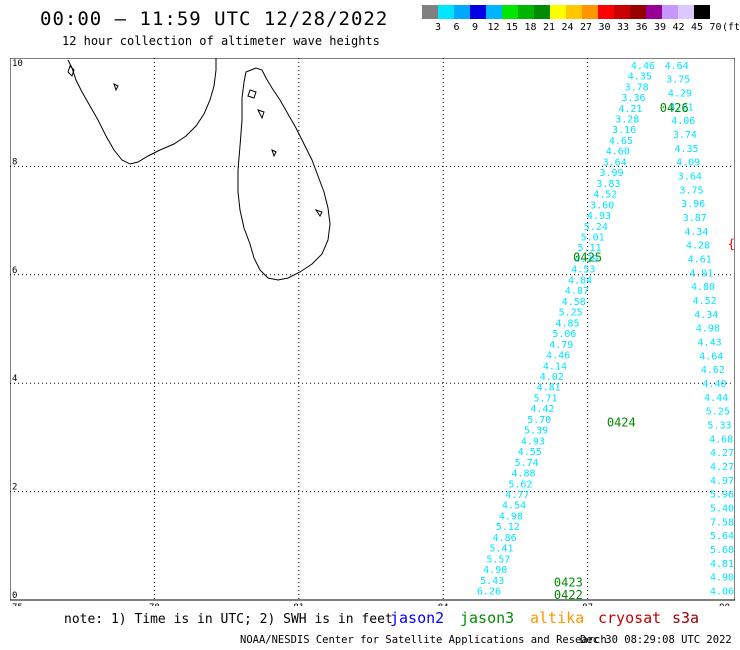  What do you see at coordinates (660, 27) in the screenshot?
I see `legend-label: 39` at bounding box center [660, 27].